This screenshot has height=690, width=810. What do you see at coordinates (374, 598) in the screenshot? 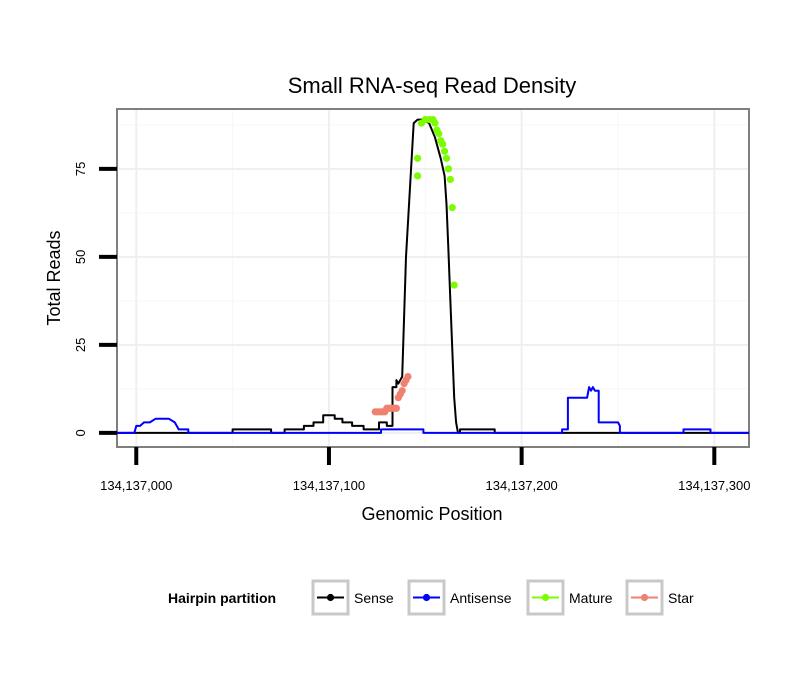
I see `legend-label-sense: Sense` at bounding box center [374, 598].